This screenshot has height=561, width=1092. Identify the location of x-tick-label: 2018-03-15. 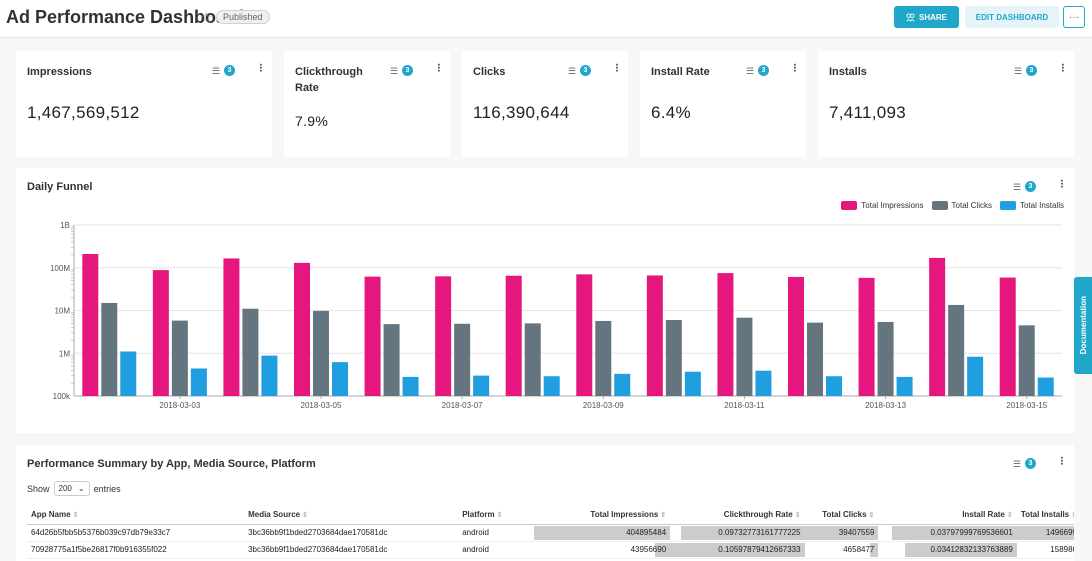
(1026, 405).